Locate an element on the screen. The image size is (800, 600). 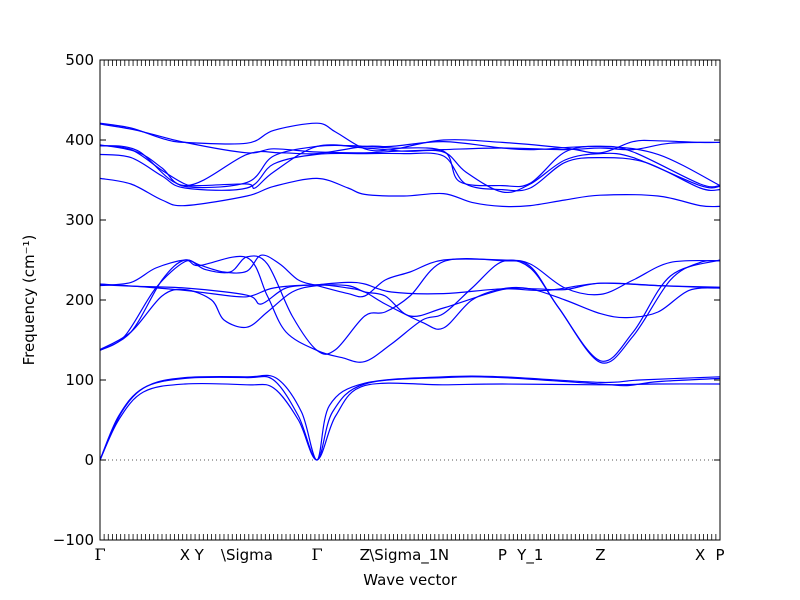
y-tick-label: −100 is located at coordinates (73, 540).